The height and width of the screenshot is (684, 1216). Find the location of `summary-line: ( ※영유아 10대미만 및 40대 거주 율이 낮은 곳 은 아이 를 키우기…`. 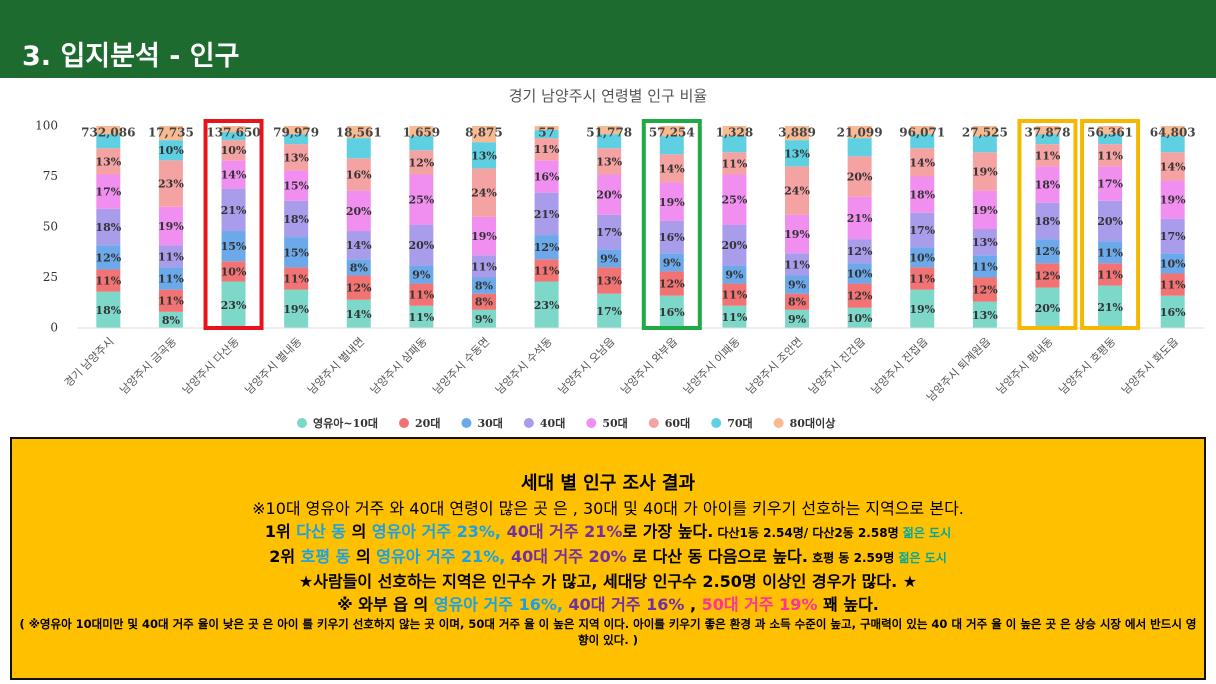

summary-line: ( ※영유아 10대미만 및 40대 거주 율이 낮은 곳 은 아이 를 키우기… is located at coordinates (608, 633).